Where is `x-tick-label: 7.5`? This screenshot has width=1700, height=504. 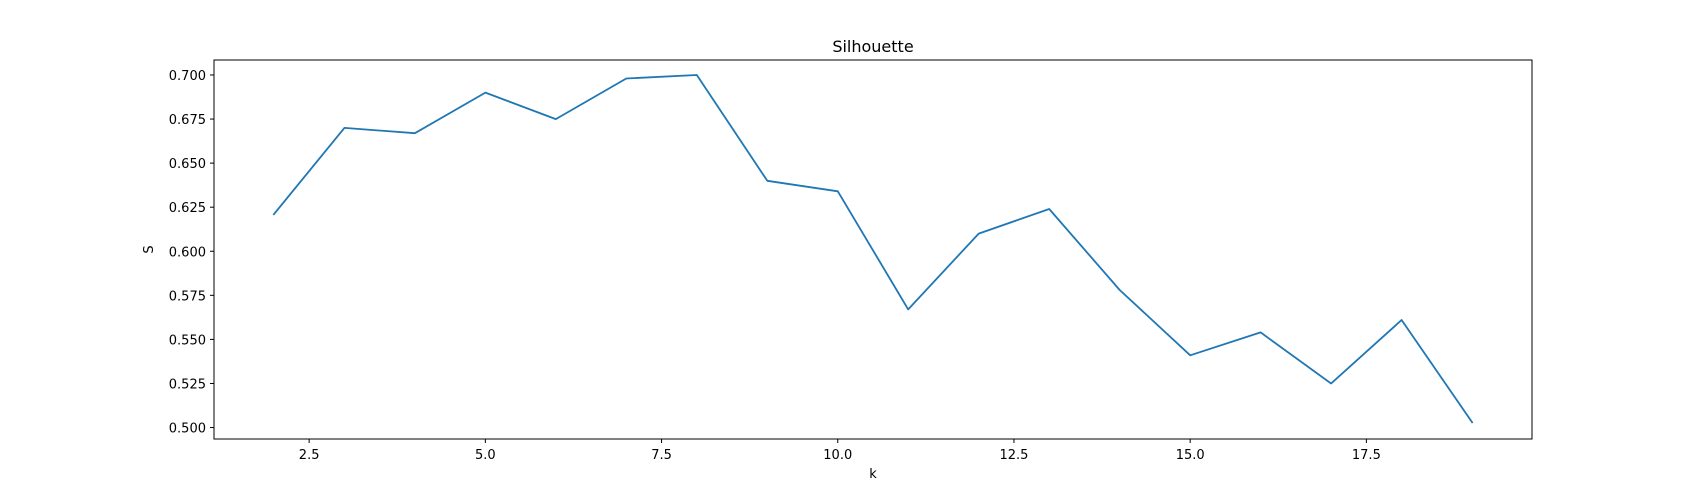
x-tick-label: 7.5 is located at coordinates (661, 455).